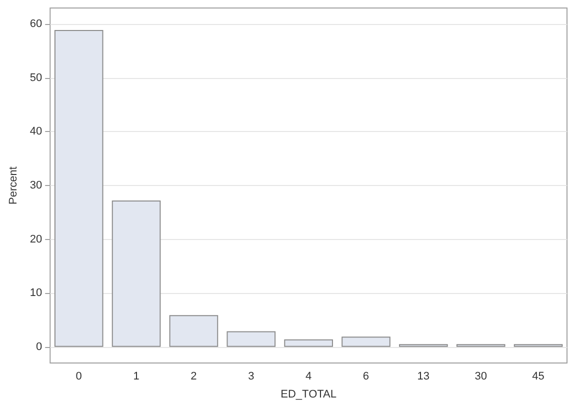 The image size is (572, 409). What do you see at coordinates (193, 376) in the screenshot?
I see `x-tick-label: 2` at bounding box center [193, 376].